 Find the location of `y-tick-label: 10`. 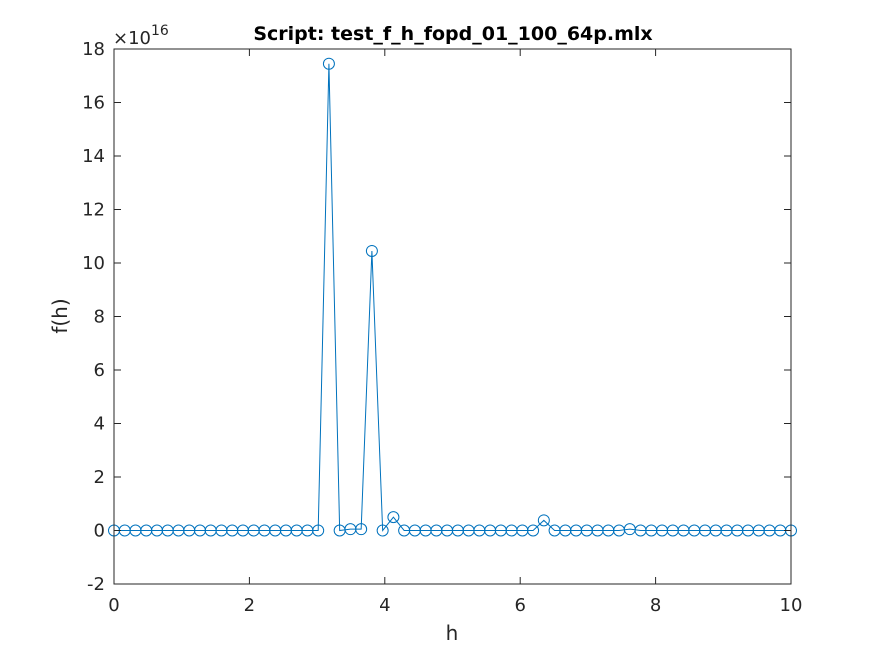

y-tick-label: 10 is located at coordinates (93, 263).